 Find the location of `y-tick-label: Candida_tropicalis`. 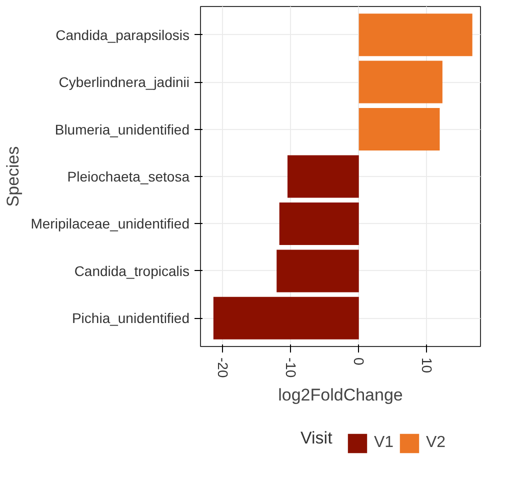

y-tick-label: Candida_tropicalis is located at coordinates (132, 270).